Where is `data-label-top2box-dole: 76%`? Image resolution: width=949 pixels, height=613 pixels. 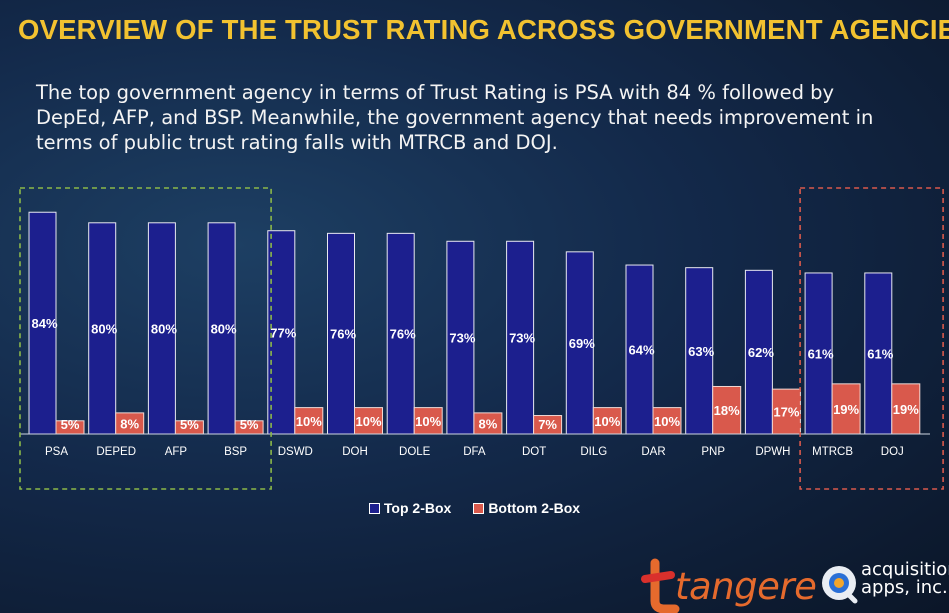 data-label-top2box-dole: 76% is located at coordinates (403, 334).